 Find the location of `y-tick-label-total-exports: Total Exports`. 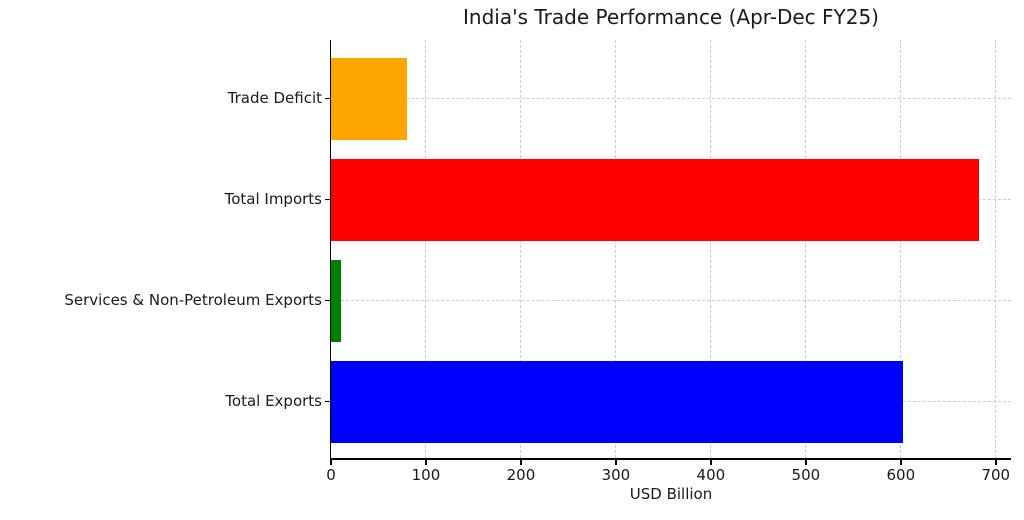

y-tick-label-total-exports: Total Exports is located at coordinates (273, 400).